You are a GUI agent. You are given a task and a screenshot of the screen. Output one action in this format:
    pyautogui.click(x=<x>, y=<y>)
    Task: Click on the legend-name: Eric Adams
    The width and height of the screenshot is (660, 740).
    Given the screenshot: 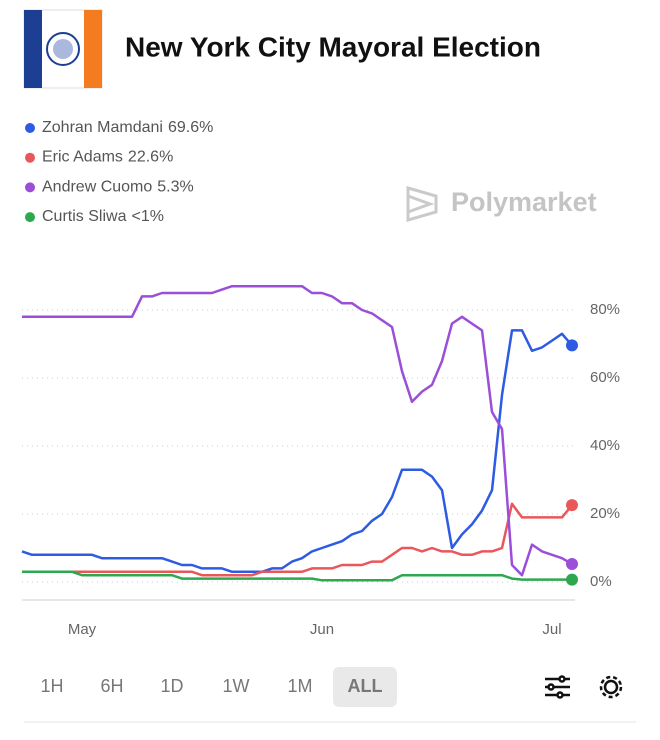 What is the action you would take?
    pyautogui.click(x=82, y=157)
    